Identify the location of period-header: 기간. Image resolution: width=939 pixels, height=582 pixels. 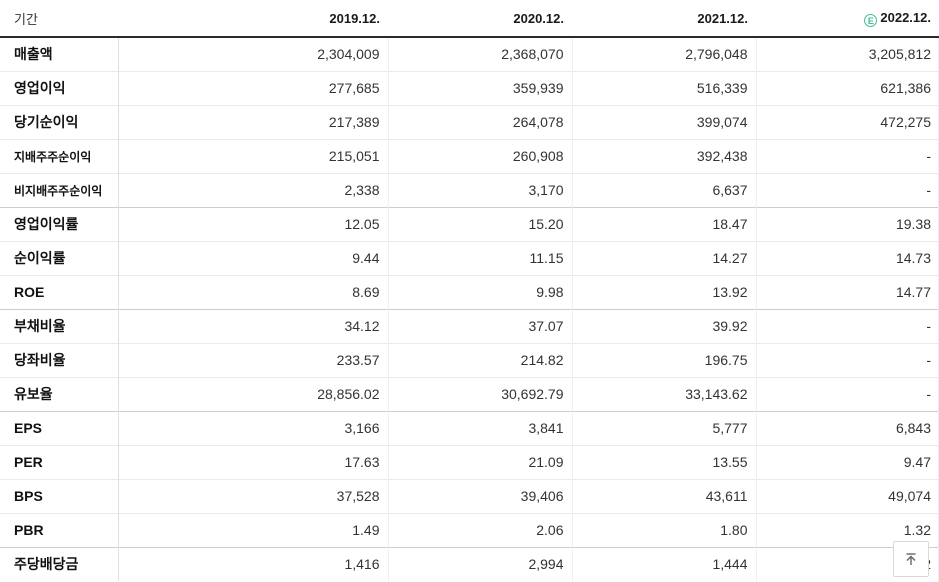
(59, 19).